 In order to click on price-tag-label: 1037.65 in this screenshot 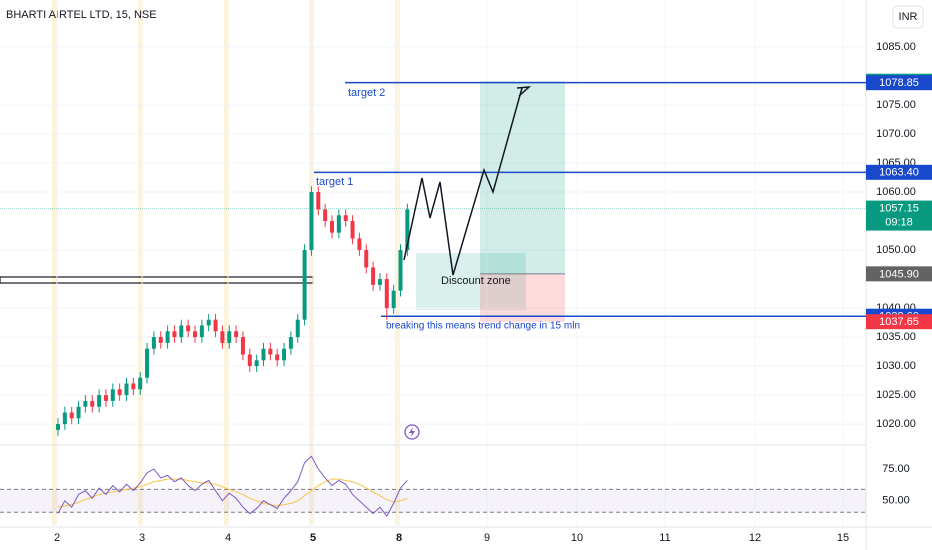, I will do `click(899, 322)`.